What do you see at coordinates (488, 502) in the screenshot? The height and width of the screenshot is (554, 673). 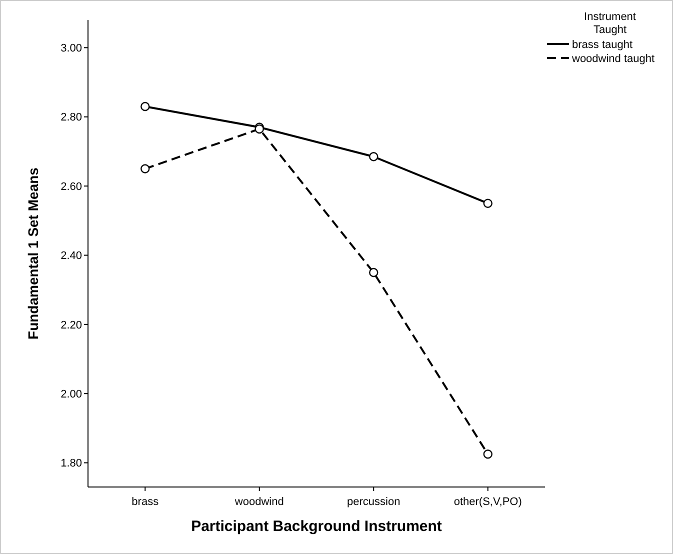 I see `x-tick-label: other(S,V,PO)` at bounding box center [488, 502].